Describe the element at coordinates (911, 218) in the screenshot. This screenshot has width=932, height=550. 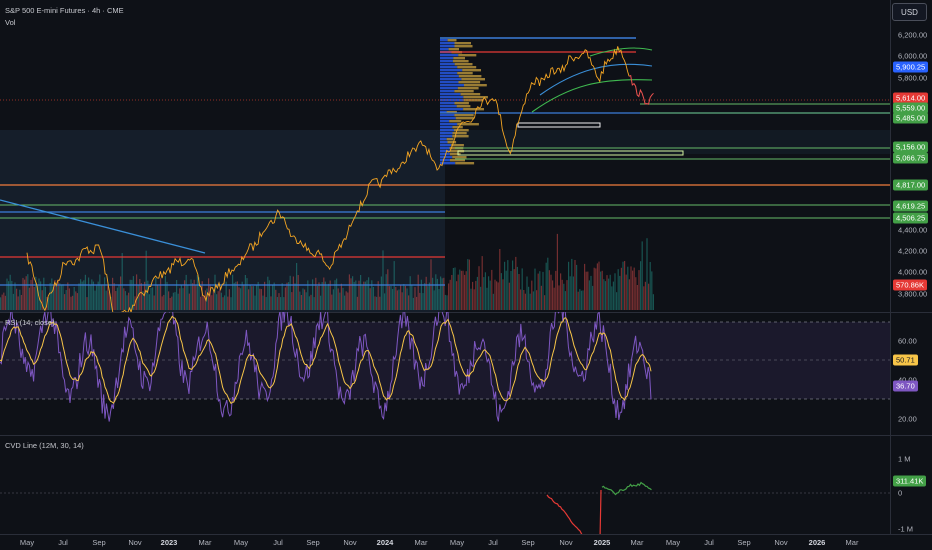
I see `price-badge-4506: 4,506.25` at that location.